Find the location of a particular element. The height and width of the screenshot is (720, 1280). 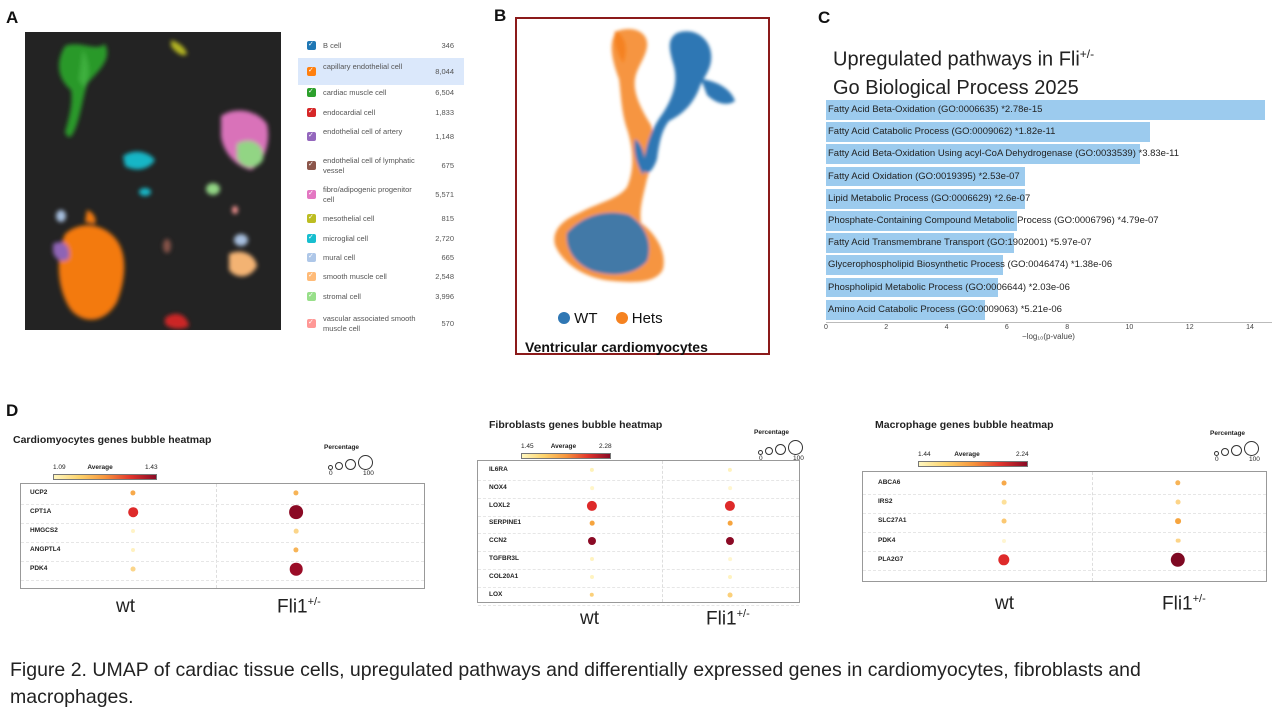

gene-label: SLC27A1 is located at coordinates (892, 521).